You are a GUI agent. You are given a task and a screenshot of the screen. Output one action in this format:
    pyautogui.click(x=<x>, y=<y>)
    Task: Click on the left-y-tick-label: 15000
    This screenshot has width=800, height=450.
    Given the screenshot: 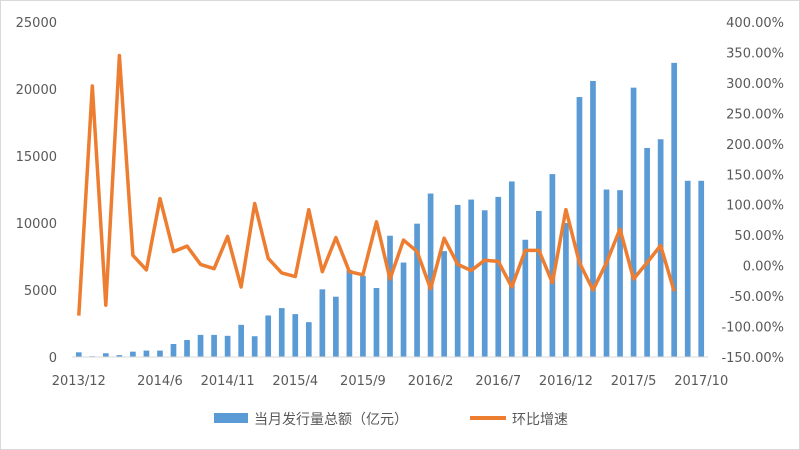 What is the action you would take?
    pyautogui.click(x=36, y=157)
    